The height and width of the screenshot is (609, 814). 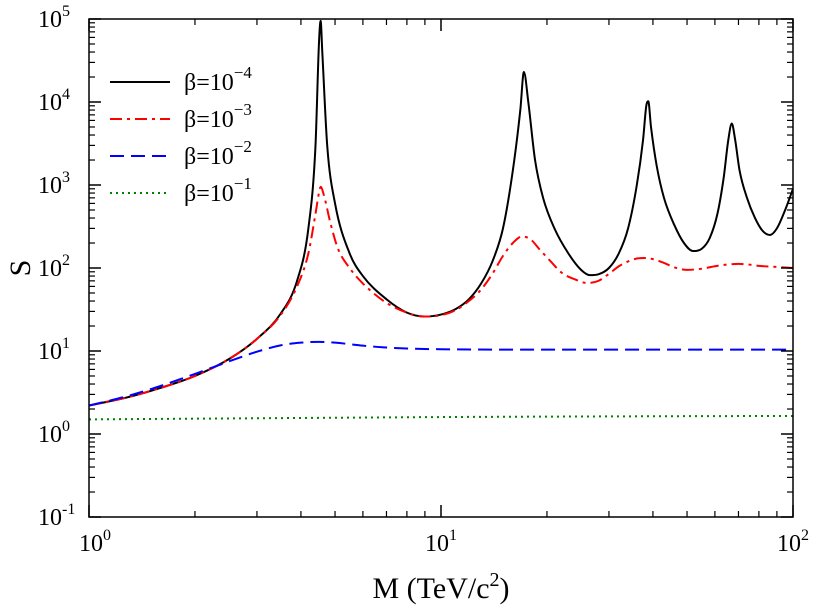 I want to click on legend-label-2: β=10−3, so click(x=218, y=116).